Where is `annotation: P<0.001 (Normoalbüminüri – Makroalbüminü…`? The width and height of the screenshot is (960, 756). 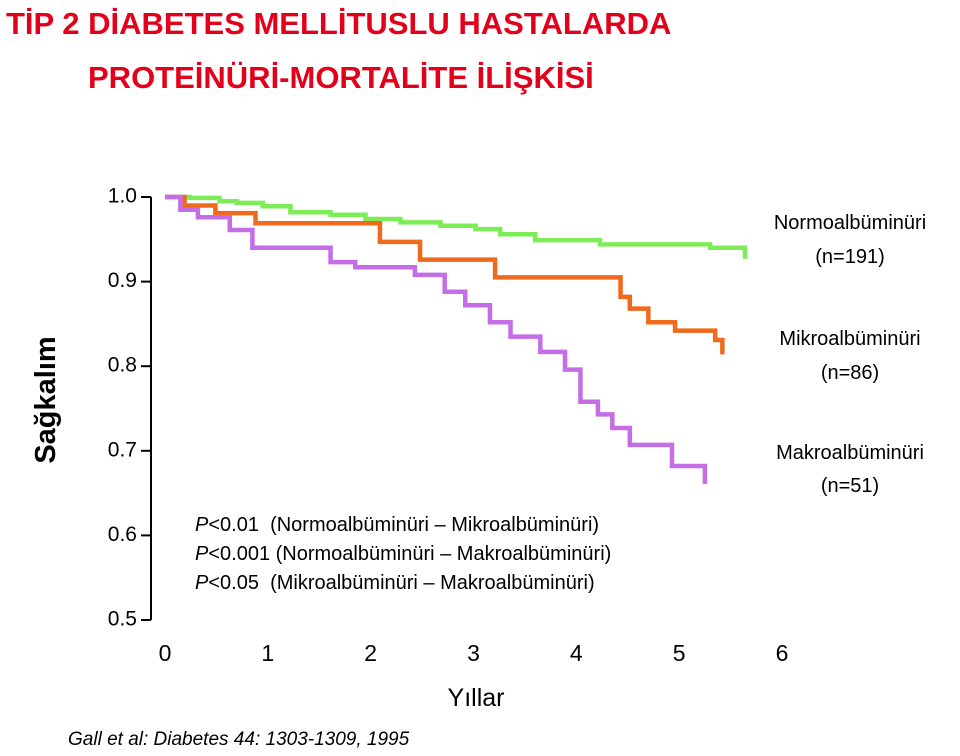 annotation: P<0.001 (Normoalbüminüri – Makroalbüminü… is located at coordinates (403, 554).